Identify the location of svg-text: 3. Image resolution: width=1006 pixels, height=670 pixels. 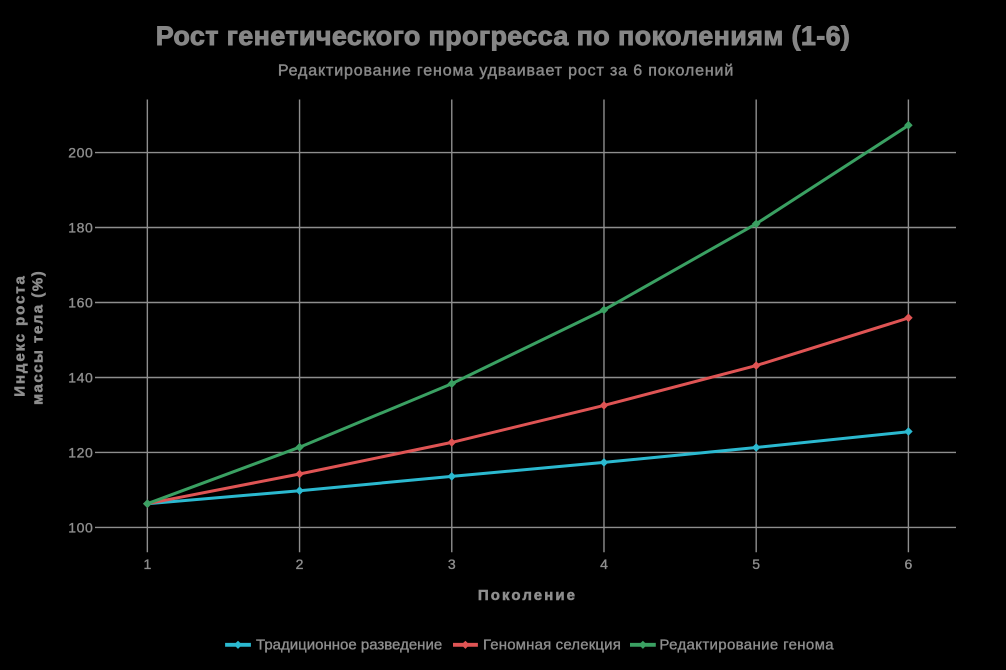
(452, 564).